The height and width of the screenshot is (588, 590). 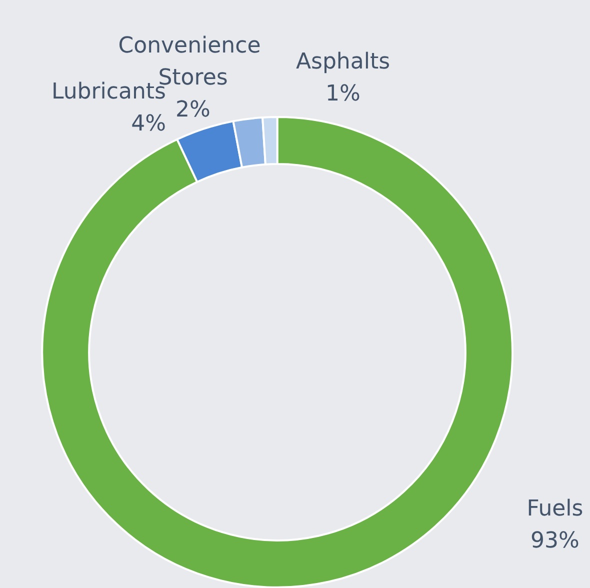 I want to click on slice-label: Fuels, so click(x=555, y=509).